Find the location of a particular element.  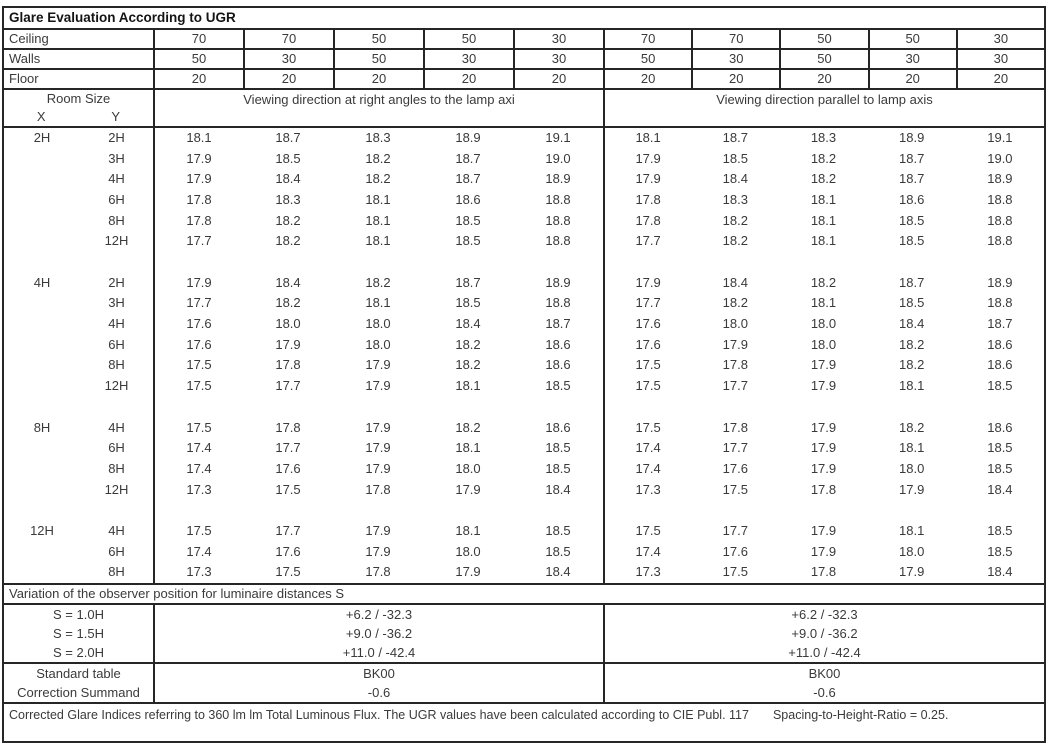

variation-row: S = 1.0H +6.2 / -32.3 +6.2 / -32.3 is located at coordinates (524, 614).